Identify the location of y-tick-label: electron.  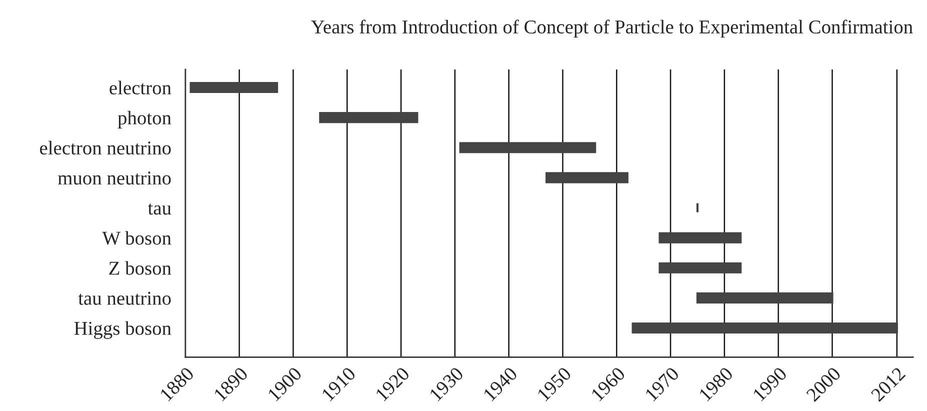
(141, 87).